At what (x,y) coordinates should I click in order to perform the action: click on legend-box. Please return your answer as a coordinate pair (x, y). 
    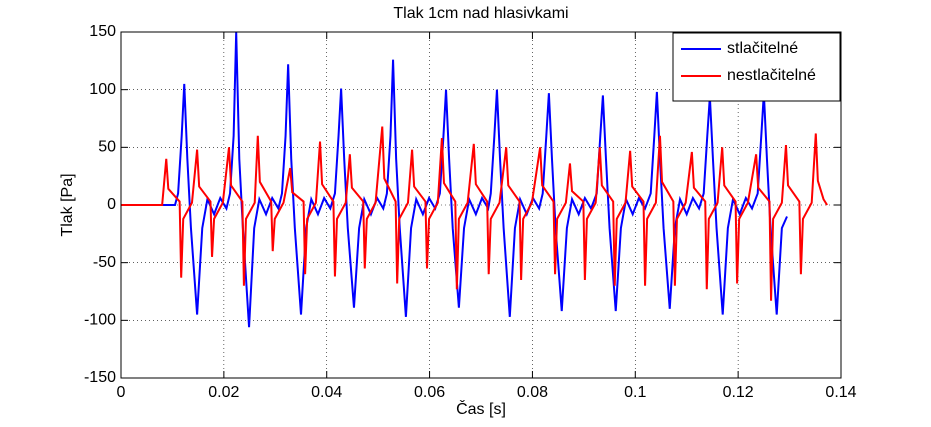
    Looking at the image, I should click on (756, 67).